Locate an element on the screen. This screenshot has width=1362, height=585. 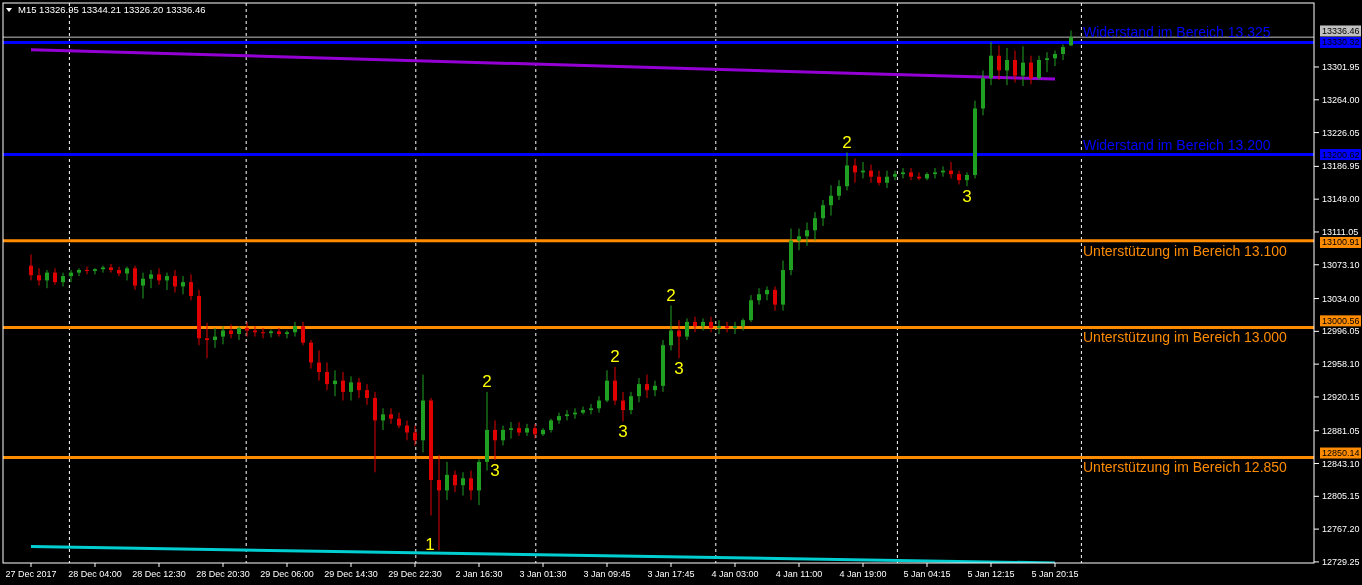
y-tick-label: 12767.20 is located at coordinates (1341, 529).